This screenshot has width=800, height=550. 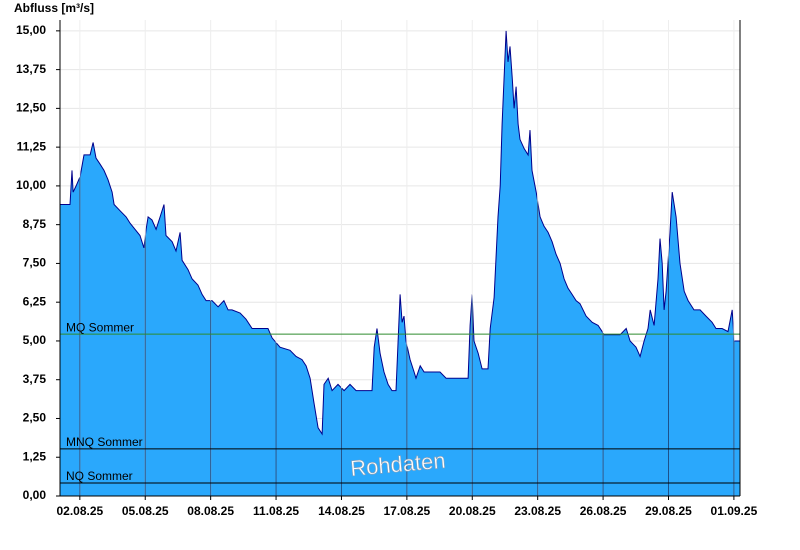 What do you see at coordinates (668, 511) in the screenshot?
I see `x-tick-label: 29.08.25` at bounding box center [668, 511].